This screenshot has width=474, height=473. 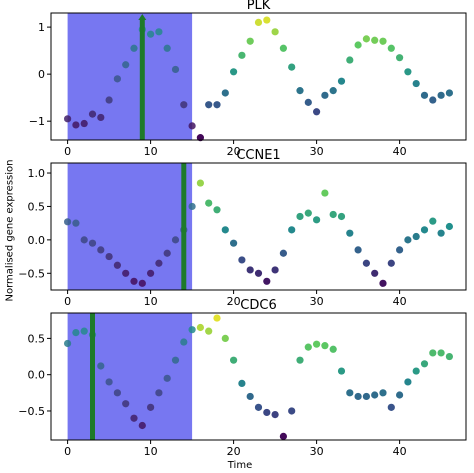 I want to click on figure-ylabel: Normalised gene expression, so click(x=10, y=230).